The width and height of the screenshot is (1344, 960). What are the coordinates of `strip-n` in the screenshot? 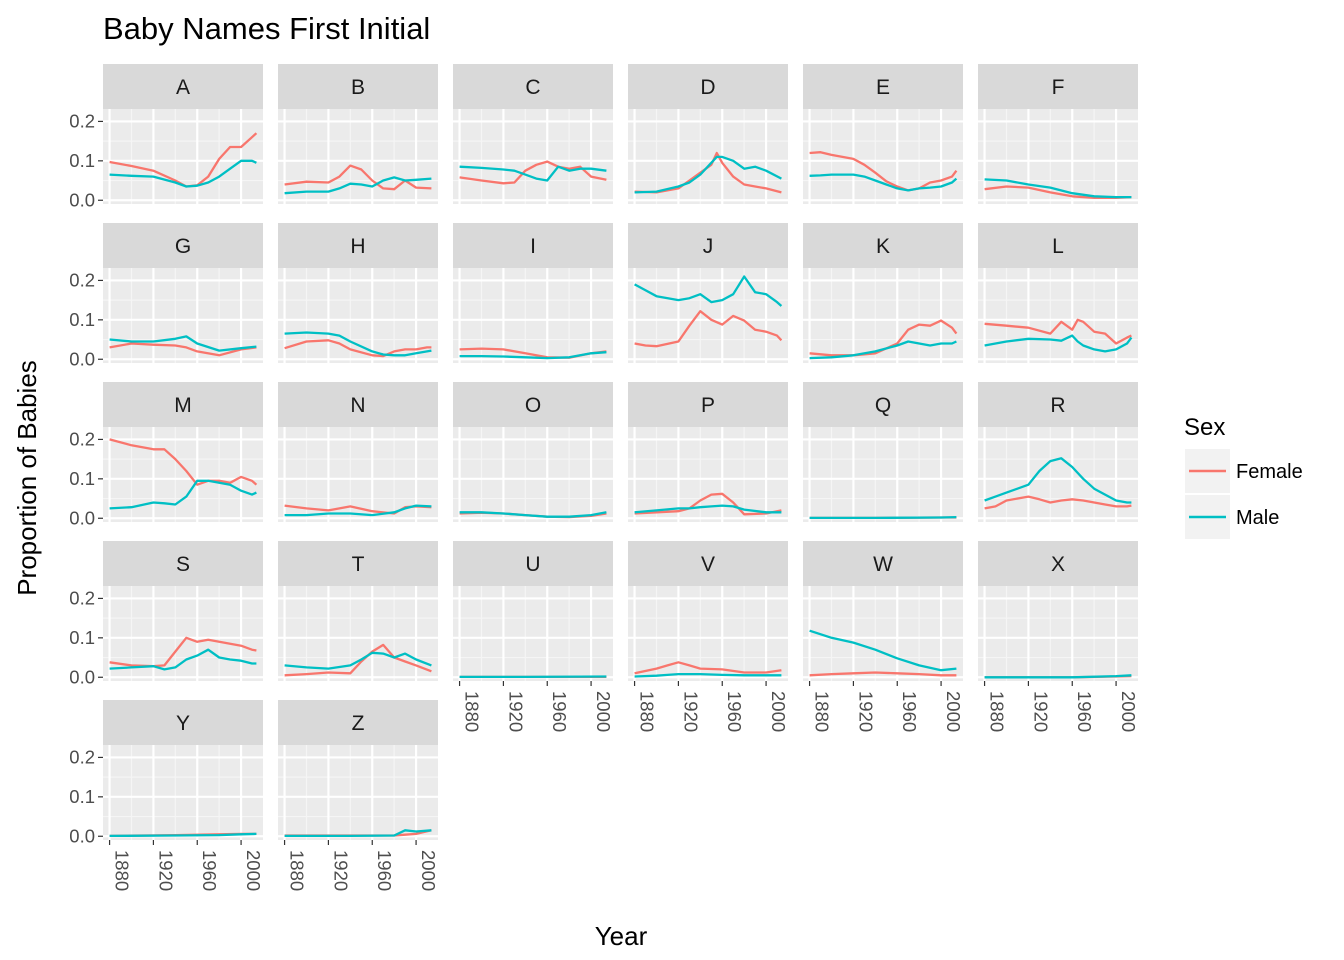 It's located at (358, 404).